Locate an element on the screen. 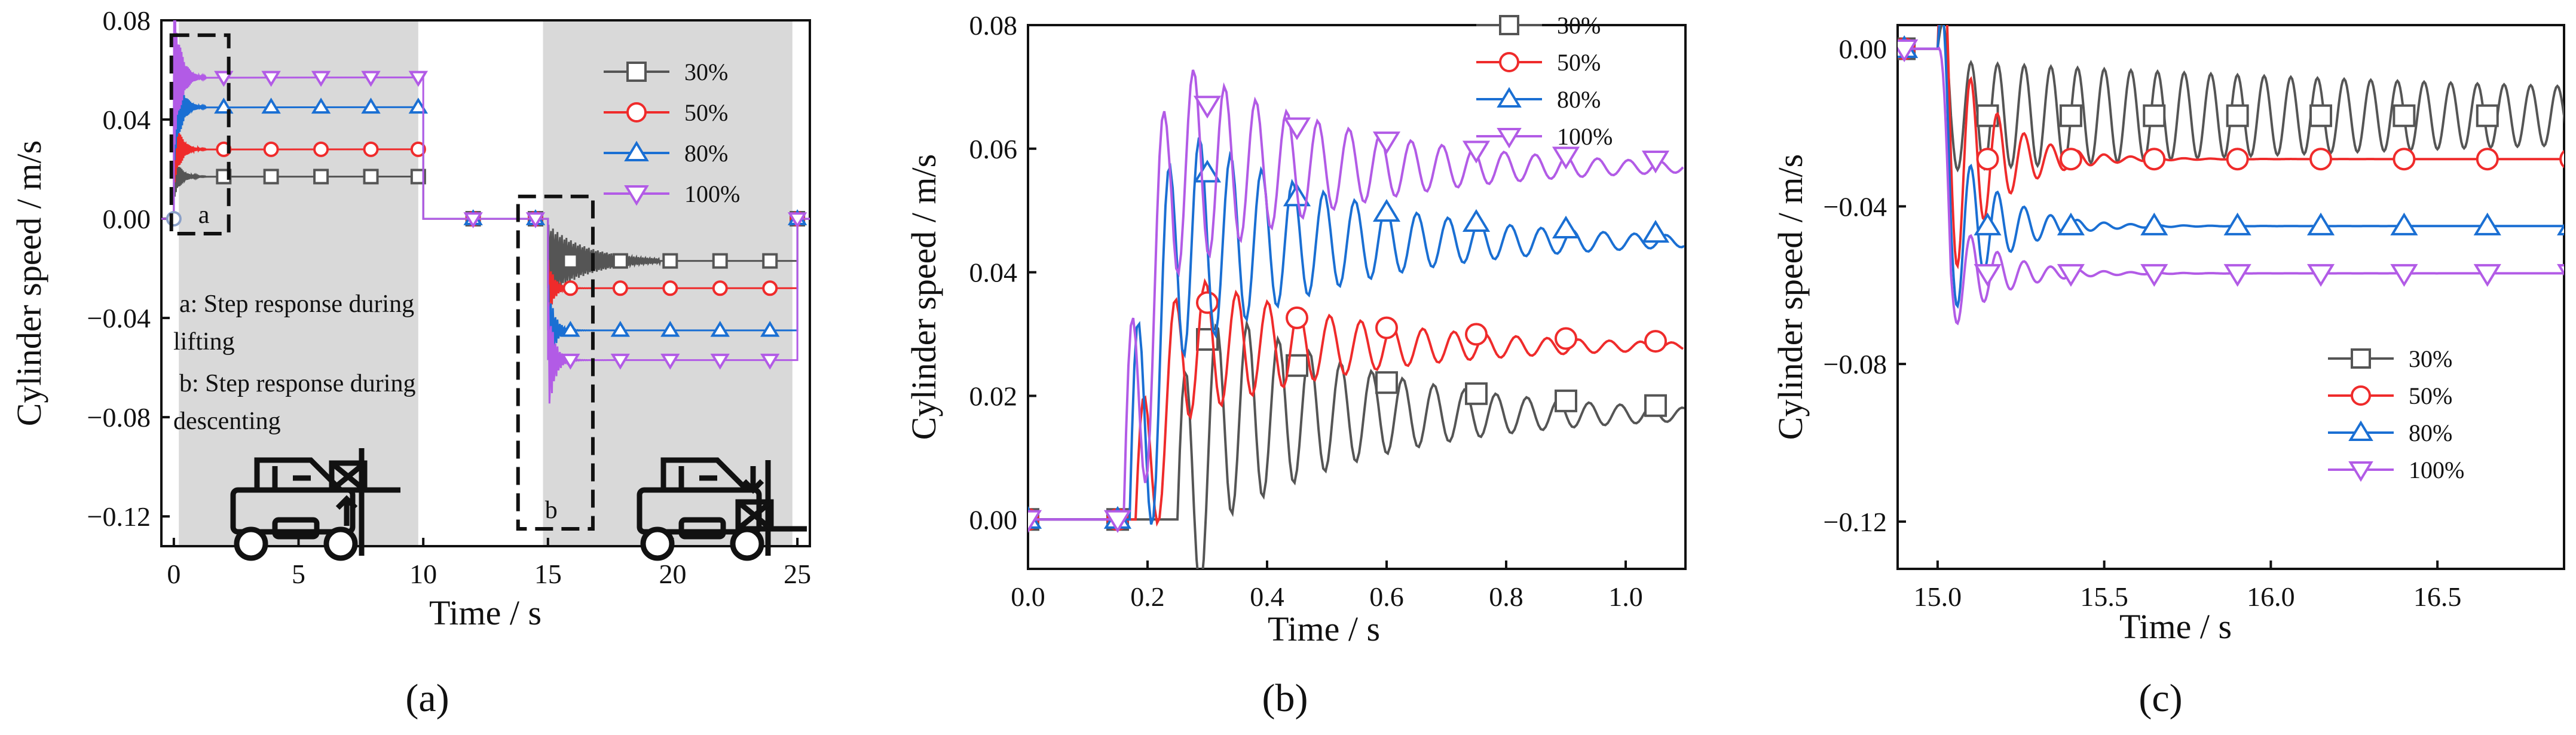 This screenshot has width=2576, height=735. y-tick-label: 0.02 is located at coordinates (993, 396).